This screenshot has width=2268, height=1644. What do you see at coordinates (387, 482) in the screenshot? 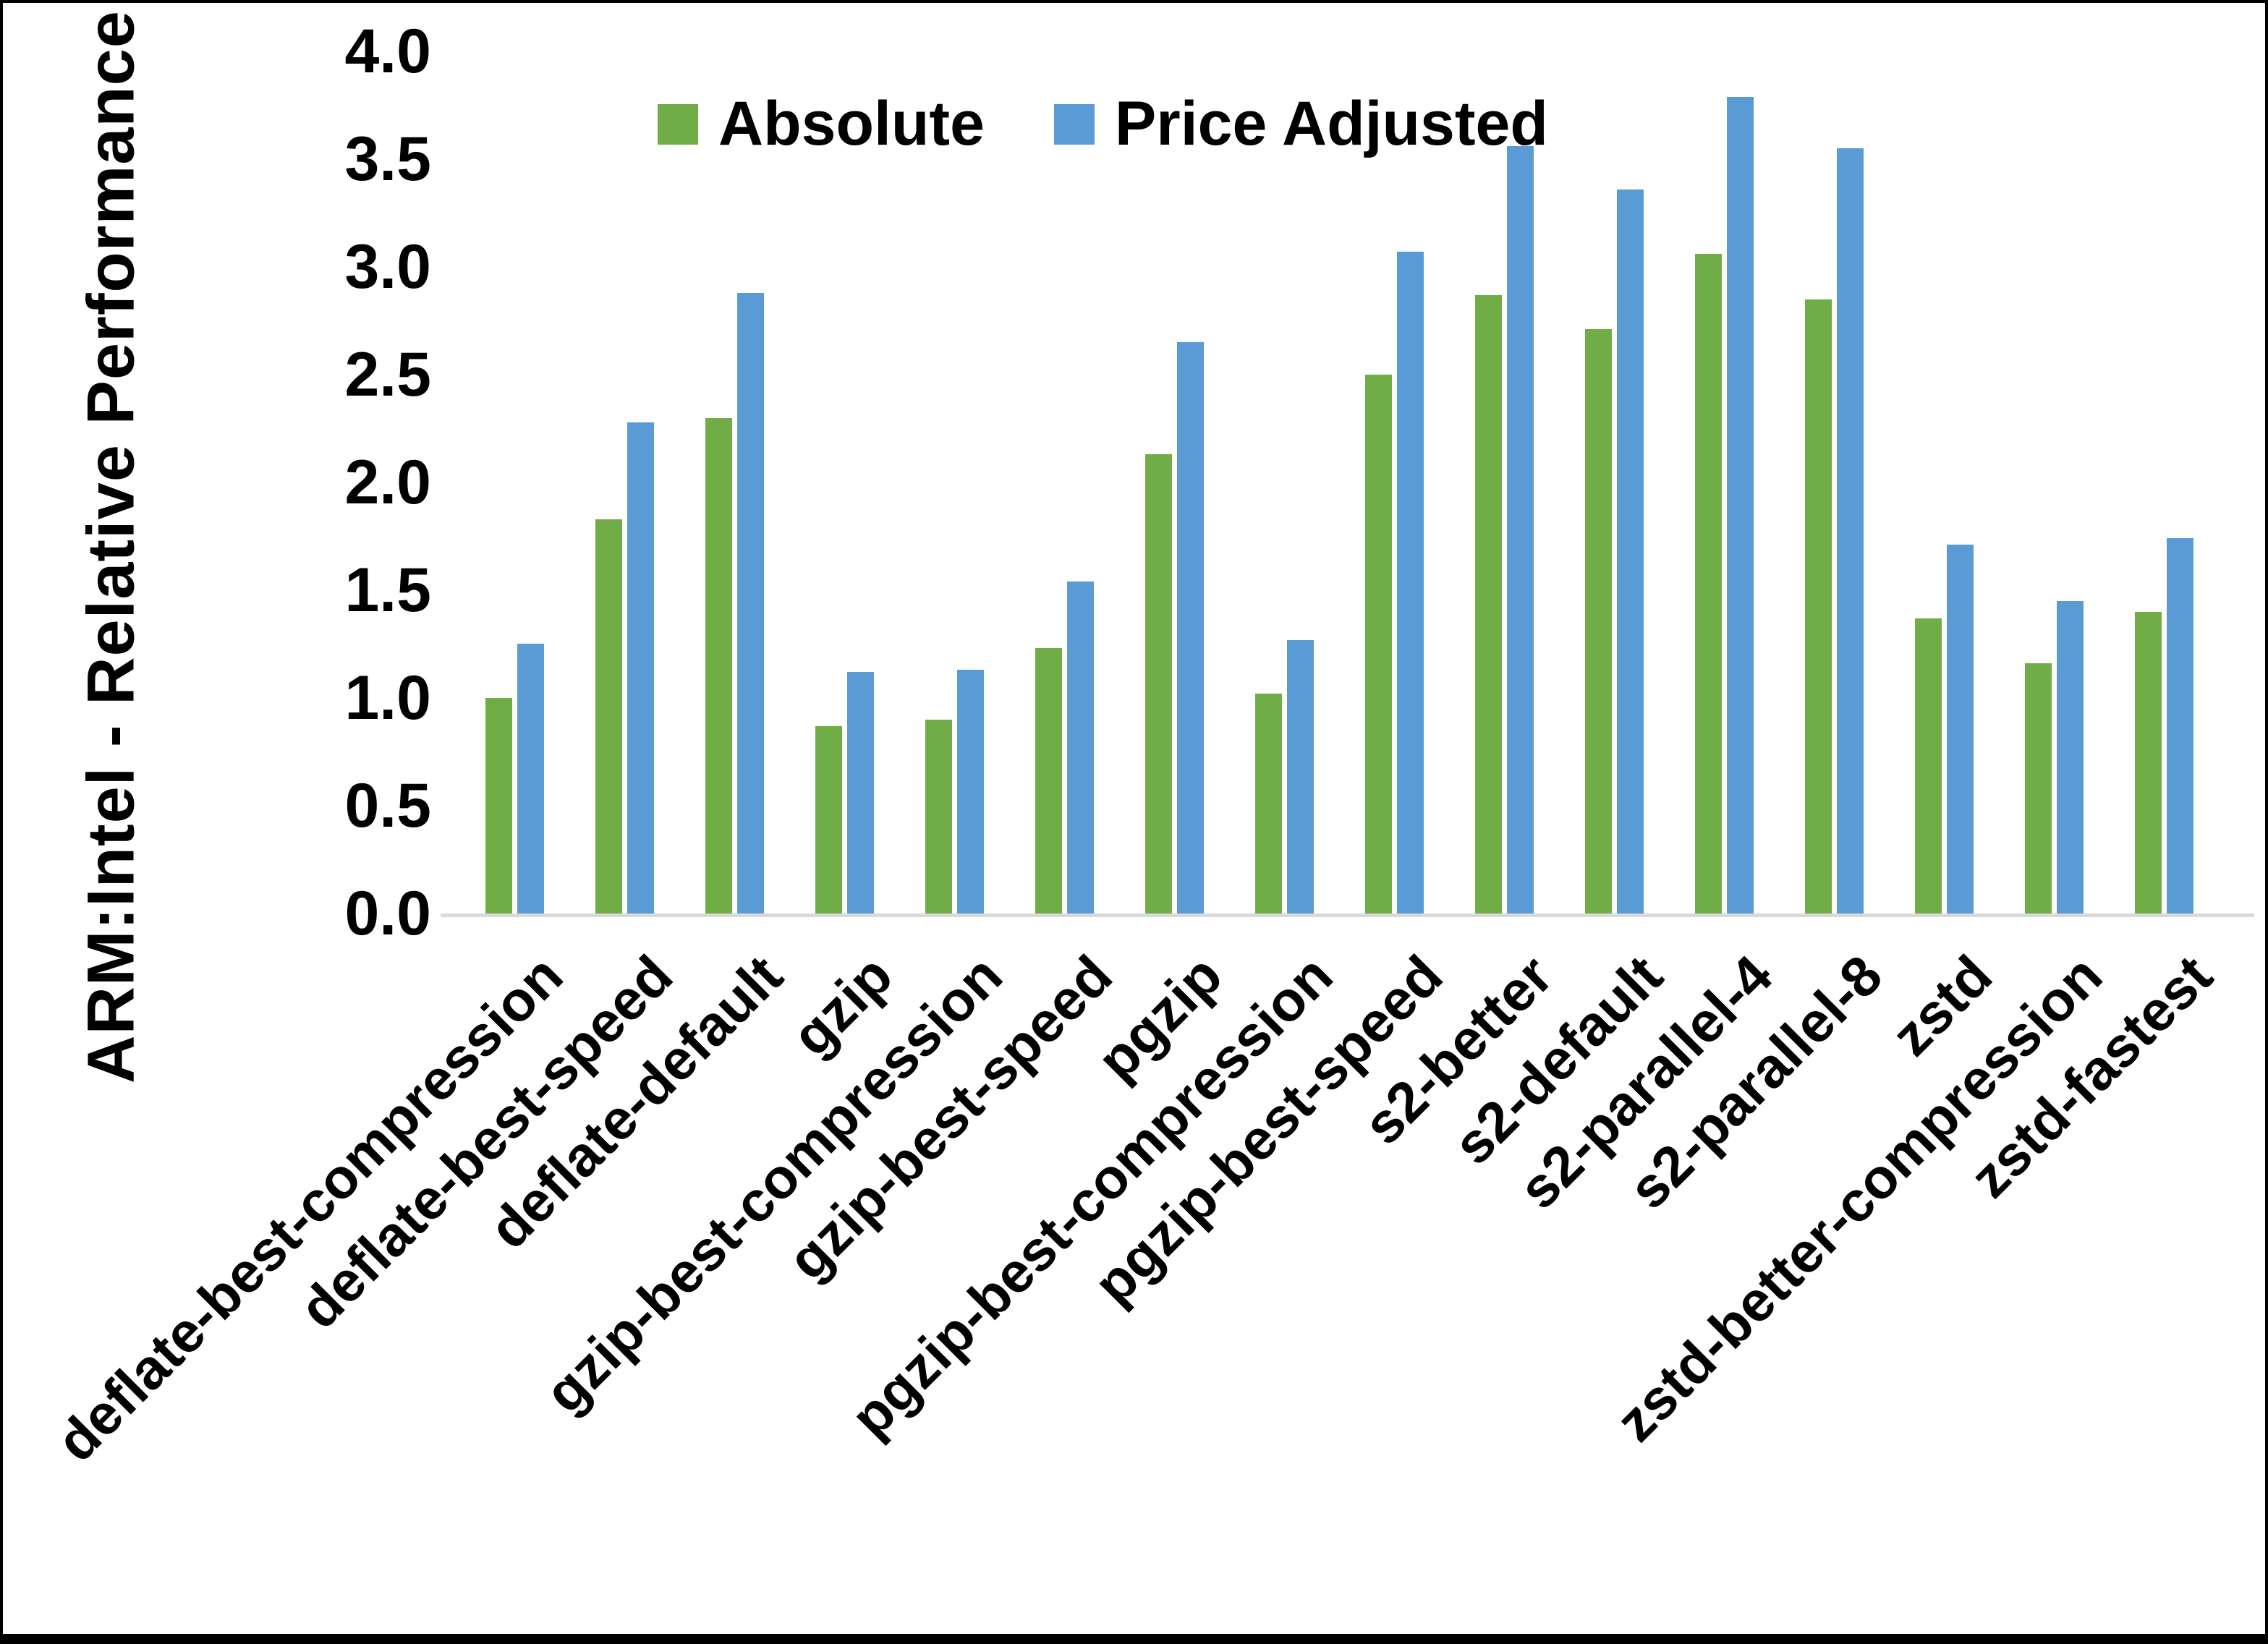
I see `y-tick-label: 2.0` at bounding box center [387, 482].